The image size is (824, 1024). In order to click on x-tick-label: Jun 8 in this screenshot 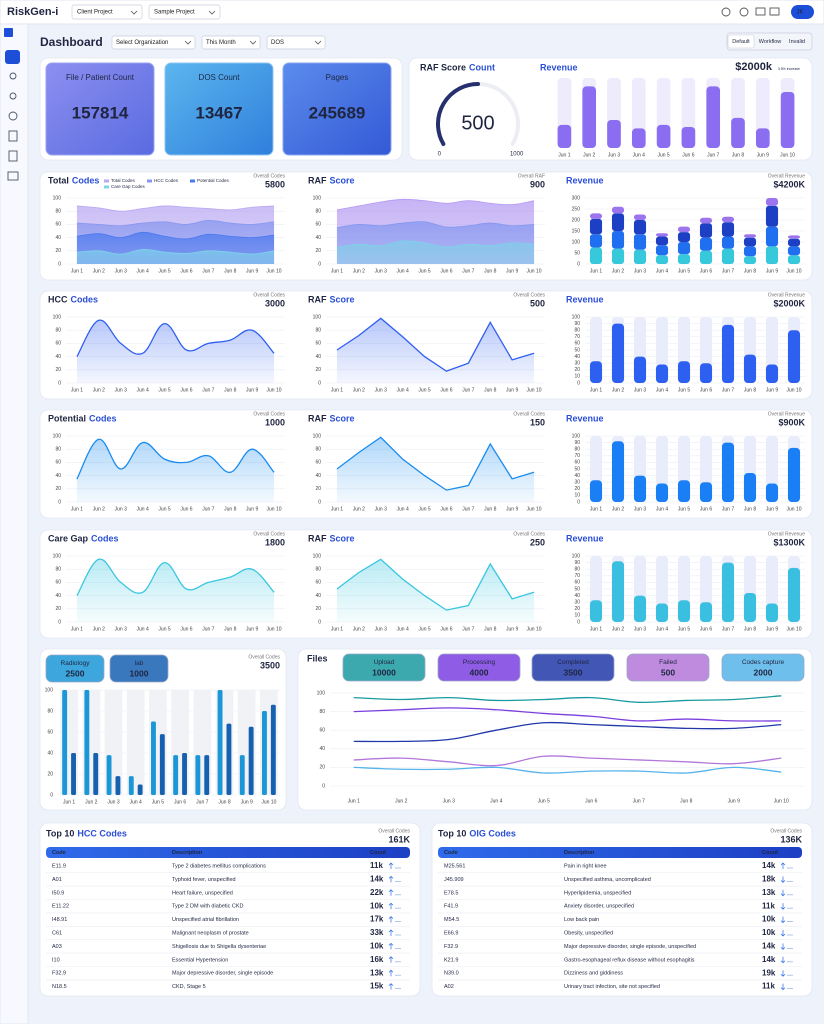, I will do `click(490, 390)`.